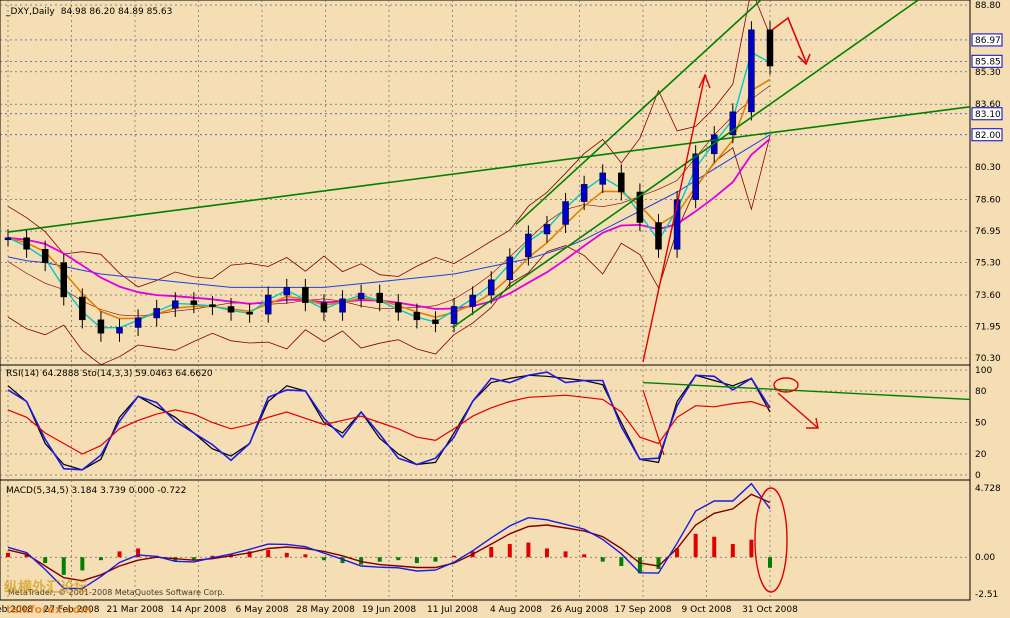 The width and height of the screenshot is (1010, 618). I want to click on date-tick-label: 19 Jun 2008, so click(389, 610).